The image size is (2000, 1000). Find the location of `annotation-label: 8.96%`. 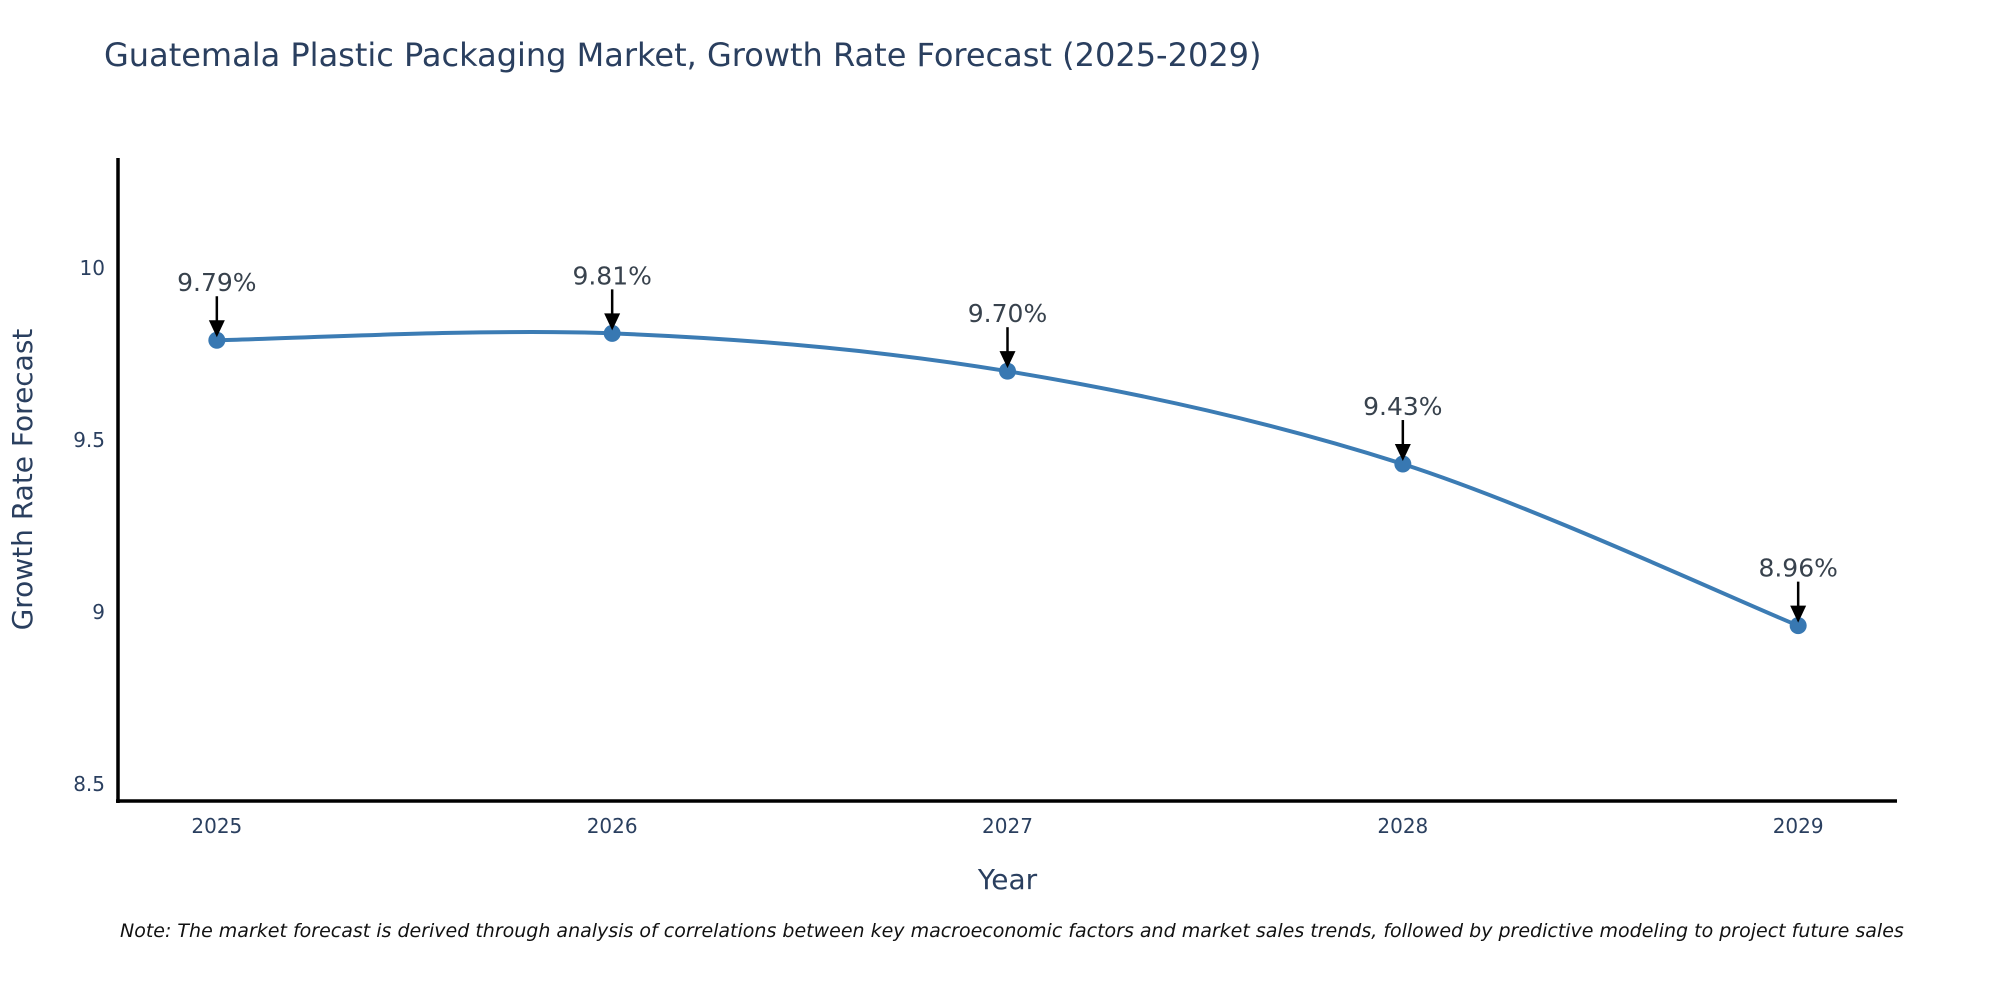

annotation-label: 8.96% is located at coordinates (1797, 568).